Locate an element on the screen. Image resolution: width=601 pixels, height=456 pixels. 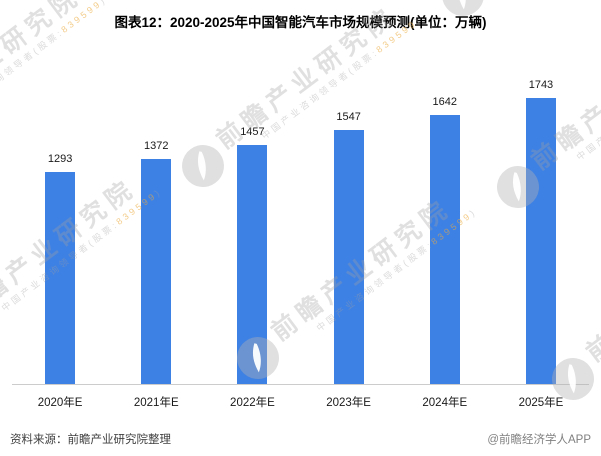
x-axis-tick-label: 2023年E is located at coordinates (348, 403).